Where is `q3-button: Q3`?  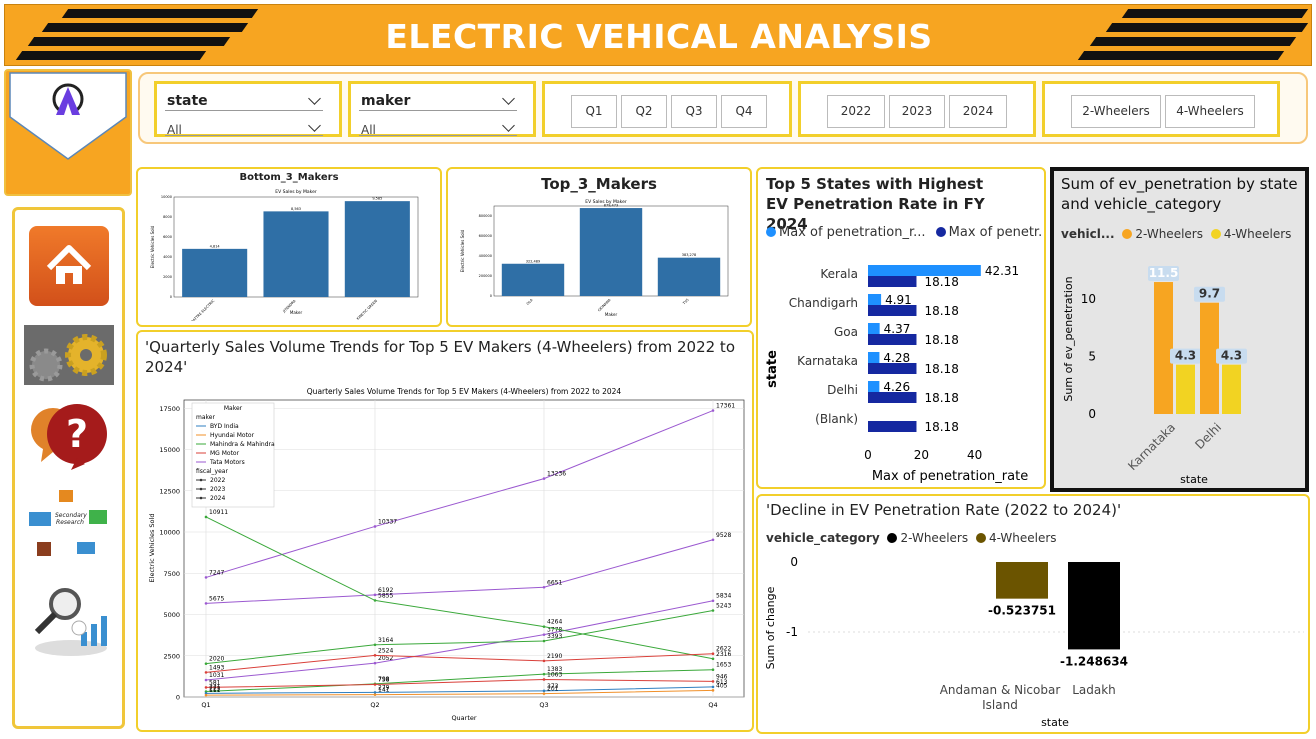
q3-button: Q3 is located at coordinates (694, 111).